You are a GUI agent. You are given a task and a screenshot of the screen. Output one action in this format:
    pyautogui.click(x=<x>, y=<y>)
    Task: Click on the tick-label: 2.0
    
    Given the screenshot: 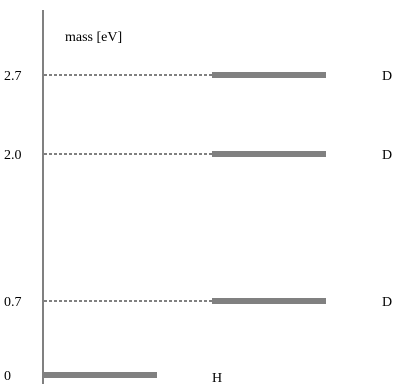 What is the action you would take?
    pyautogui.click(x=13, y=155)
    